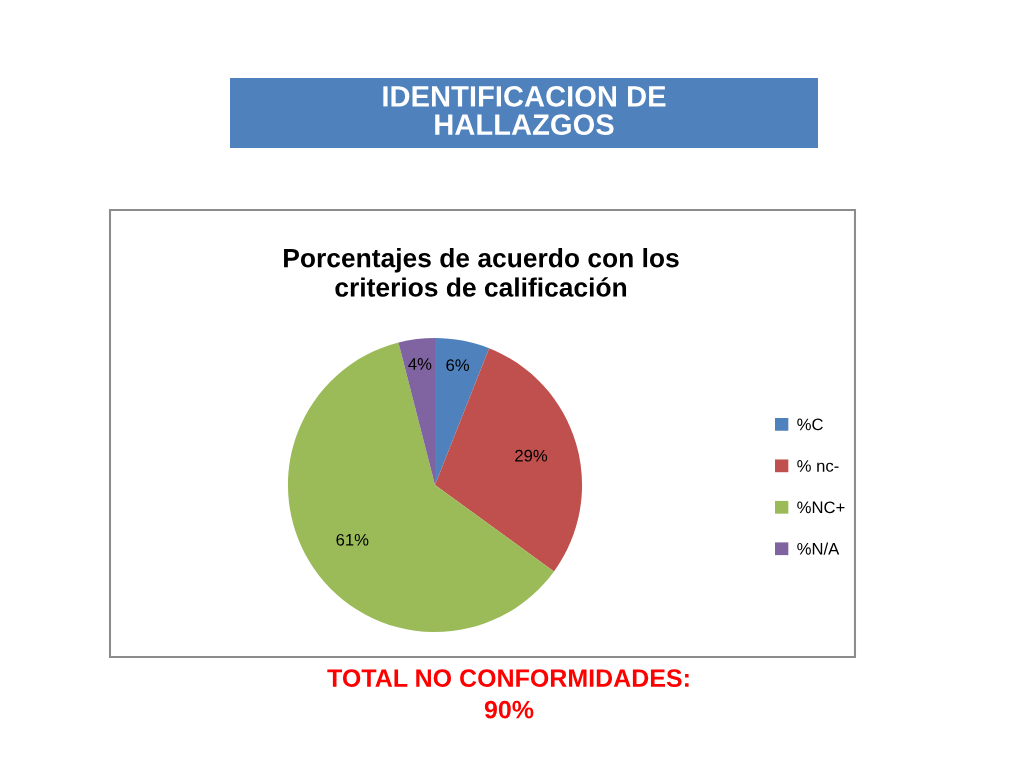  I want to click on legend-label: %N/A, so click(818, 548).